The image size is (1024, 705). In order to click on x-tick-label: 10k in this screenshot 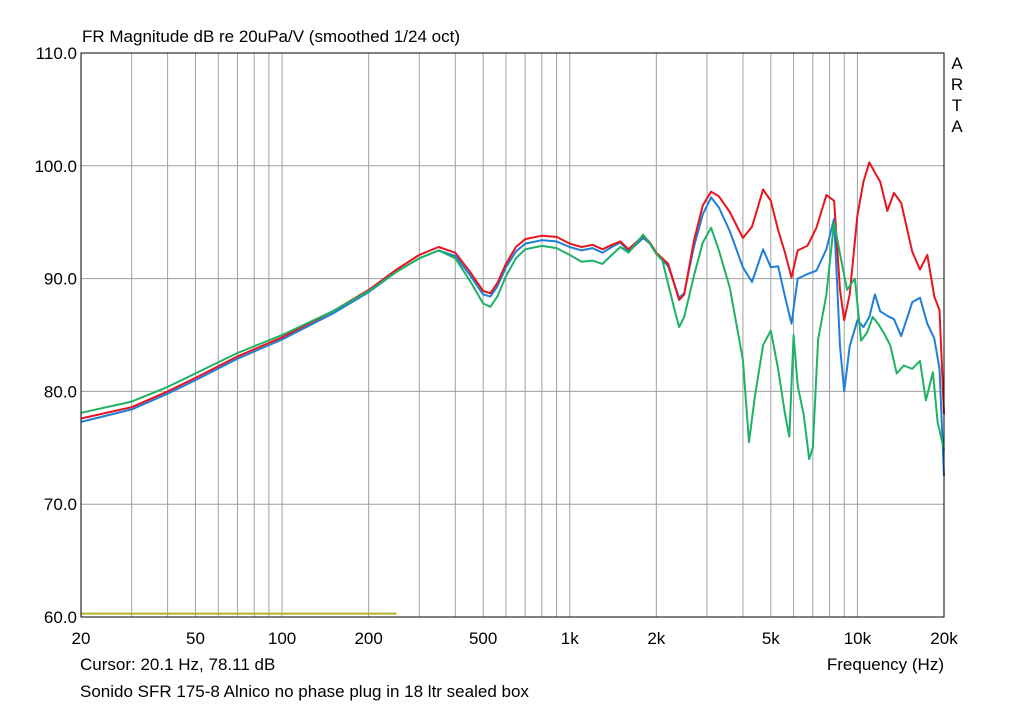, I will do `click(858, 638)`.